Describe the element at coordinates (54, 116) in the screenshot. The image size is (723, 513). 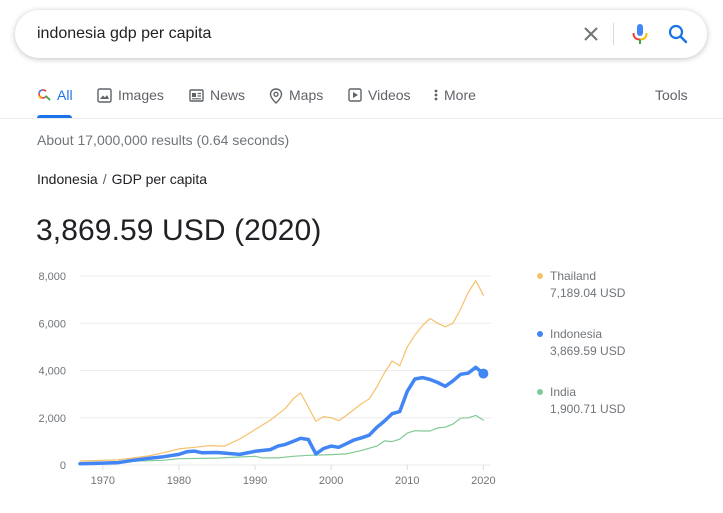
I see `active-tab-indicator` at that location.